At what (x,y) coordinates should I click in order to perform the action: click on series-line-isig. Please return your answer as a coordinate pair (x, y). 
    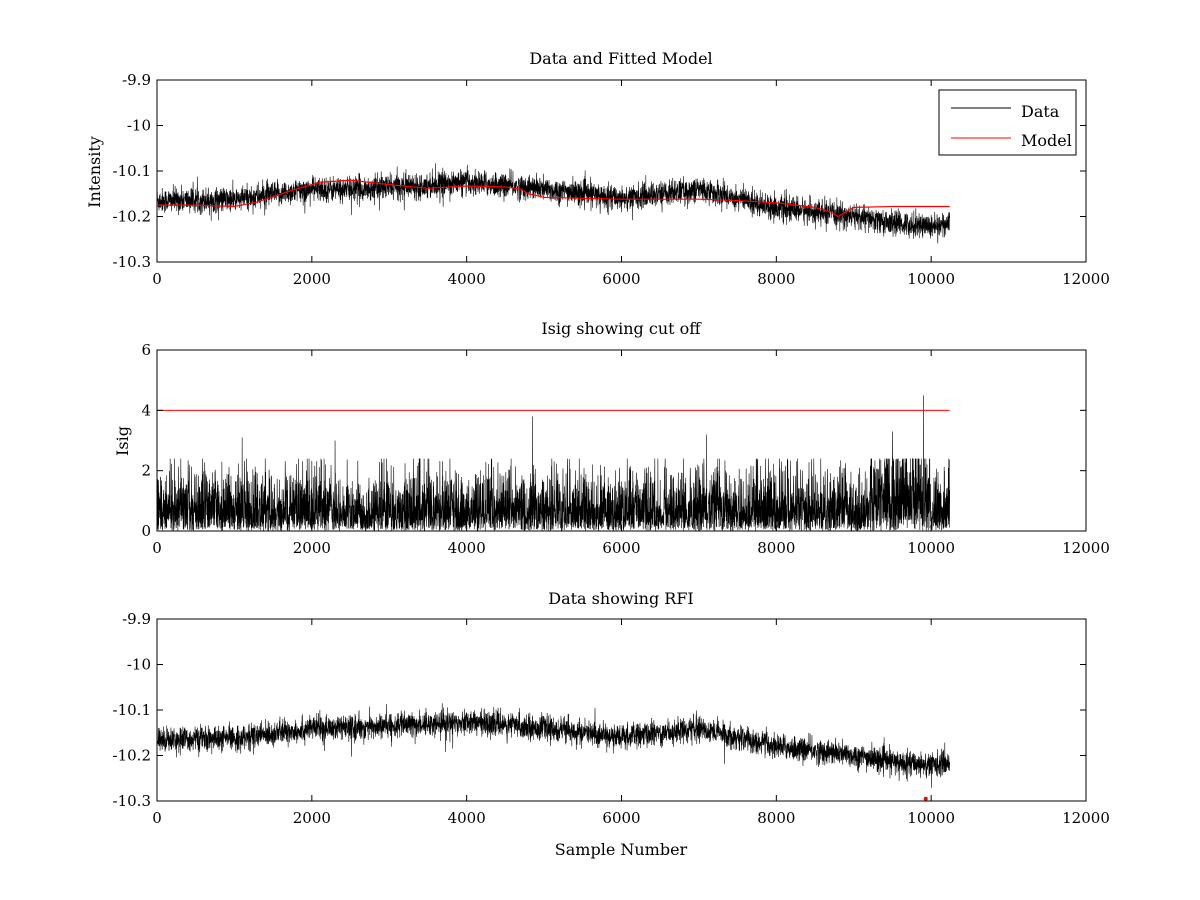
    Looking at the image, I should click on (553, 463).